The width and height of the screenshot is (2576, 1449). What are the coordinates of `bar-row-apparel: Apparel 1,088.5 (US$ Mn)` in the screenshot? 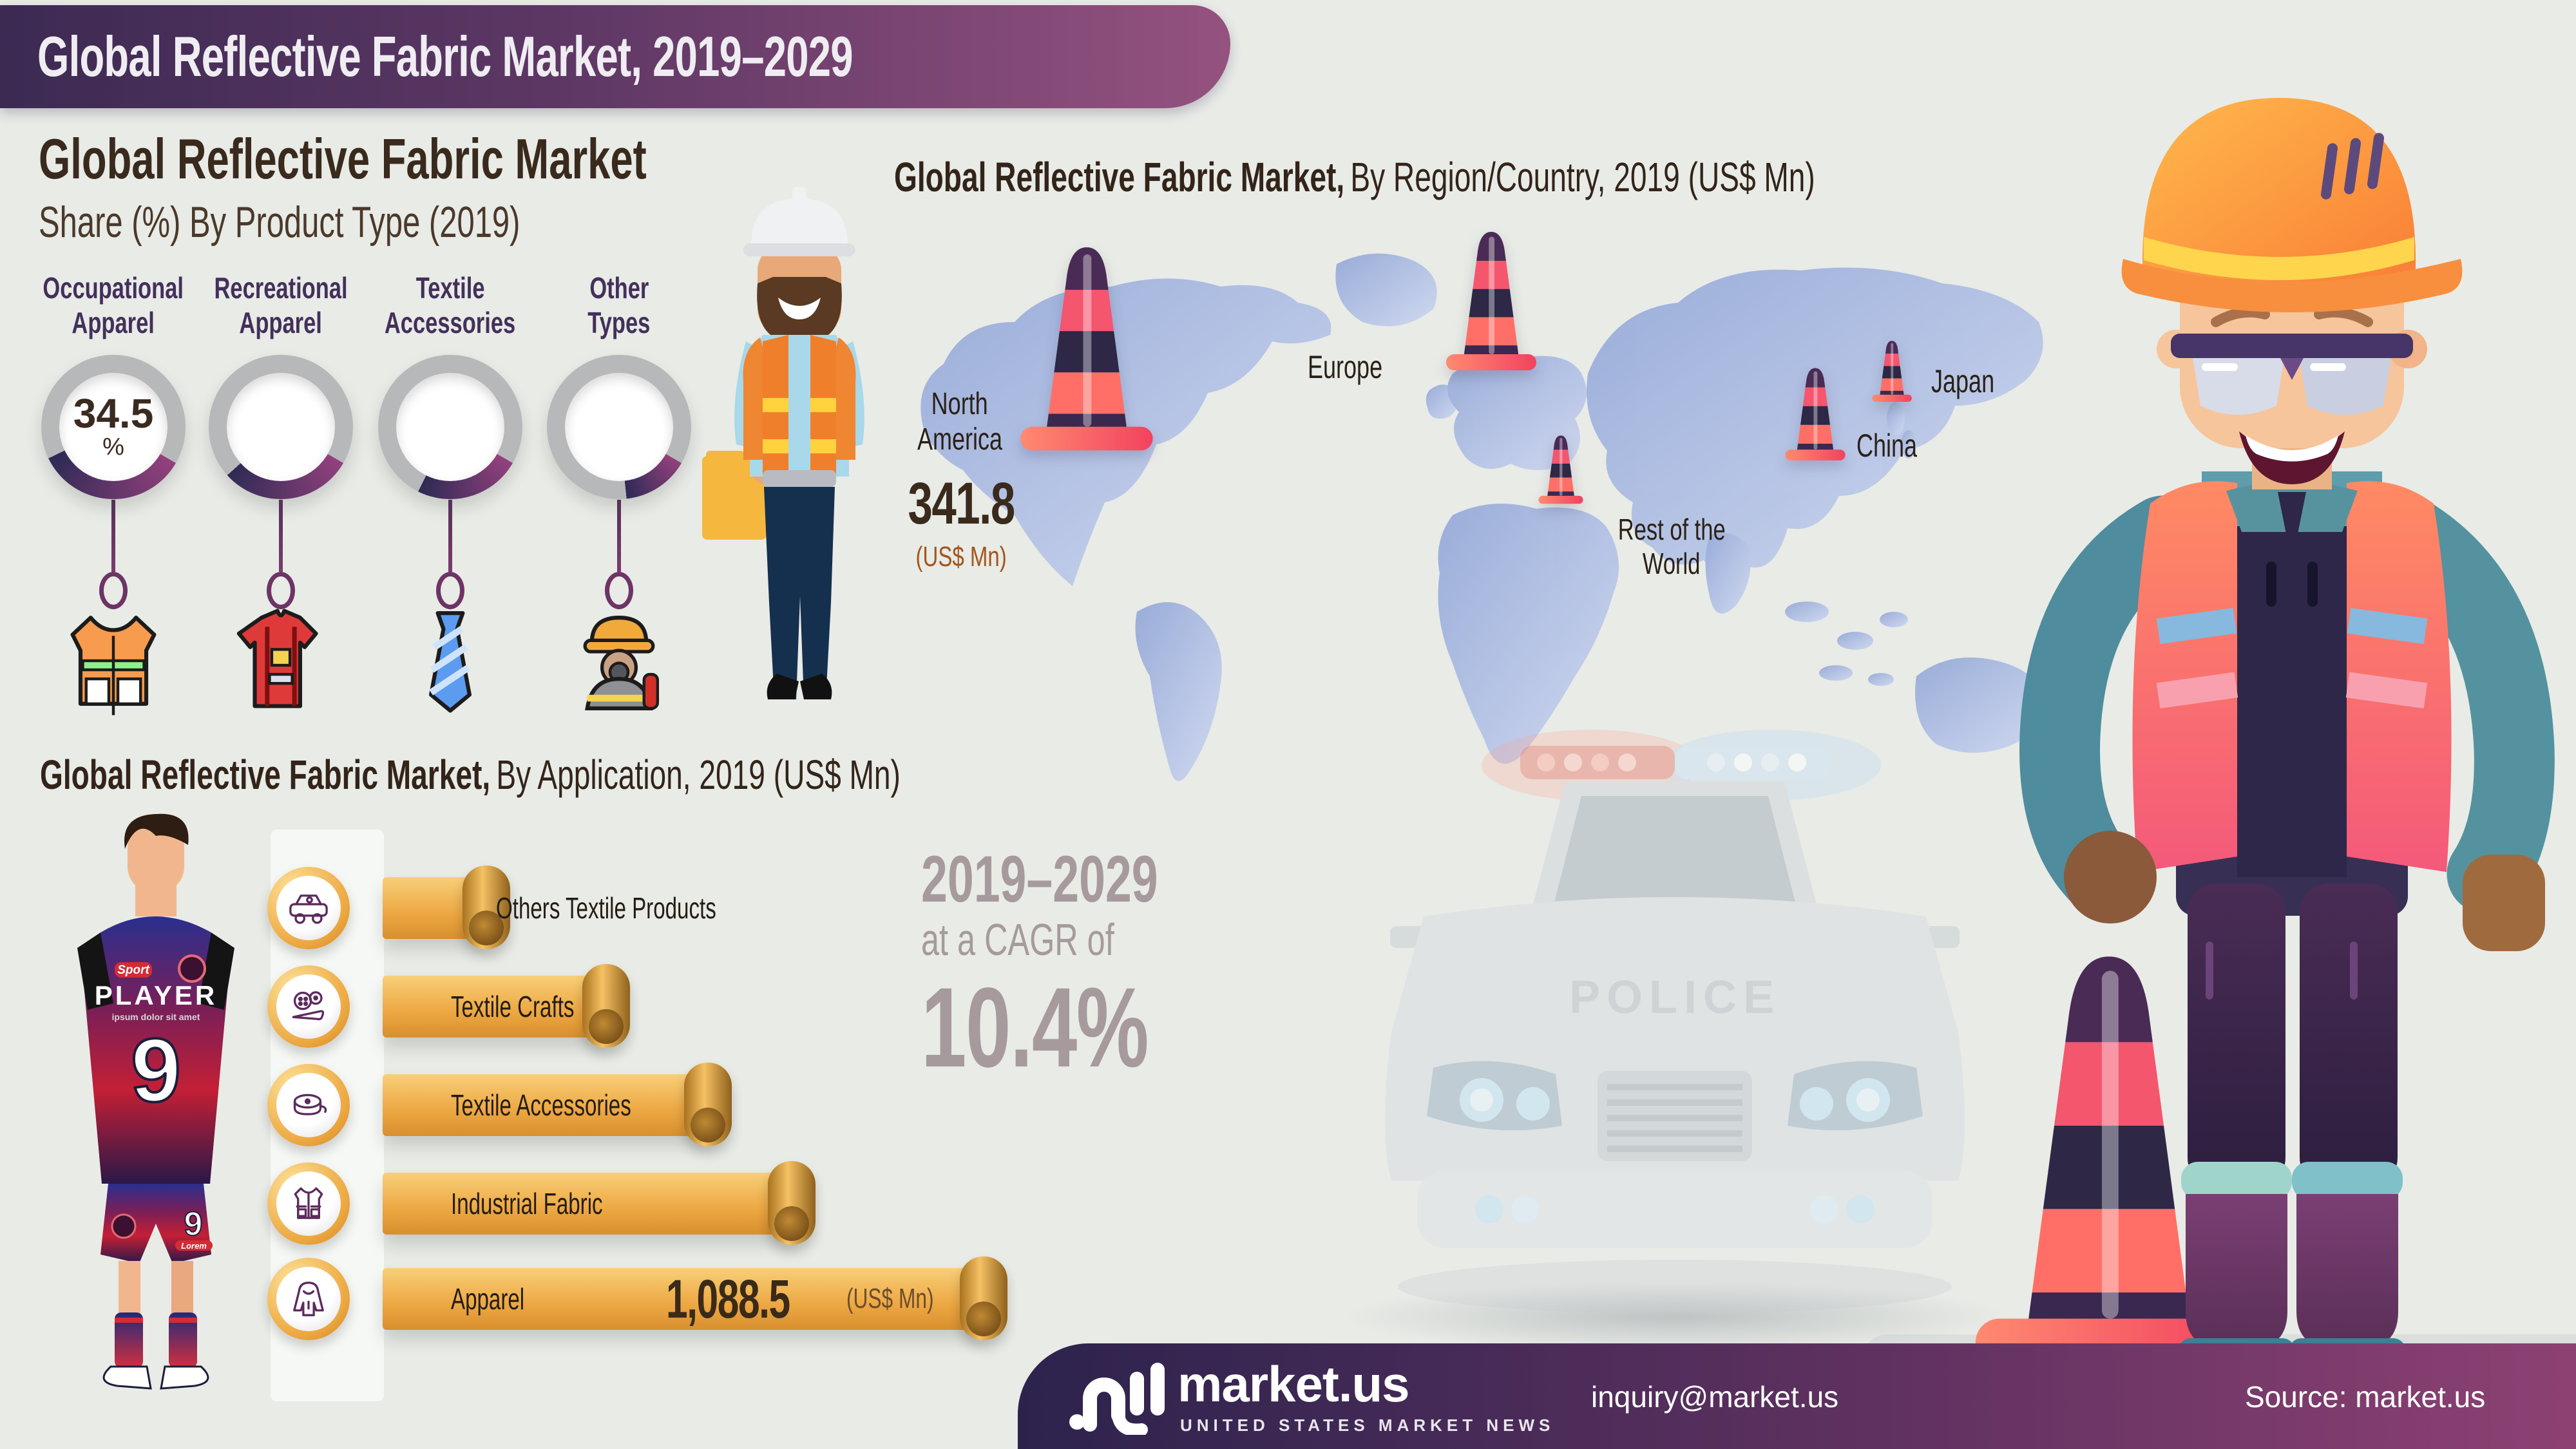 It's located at (769, 1298).